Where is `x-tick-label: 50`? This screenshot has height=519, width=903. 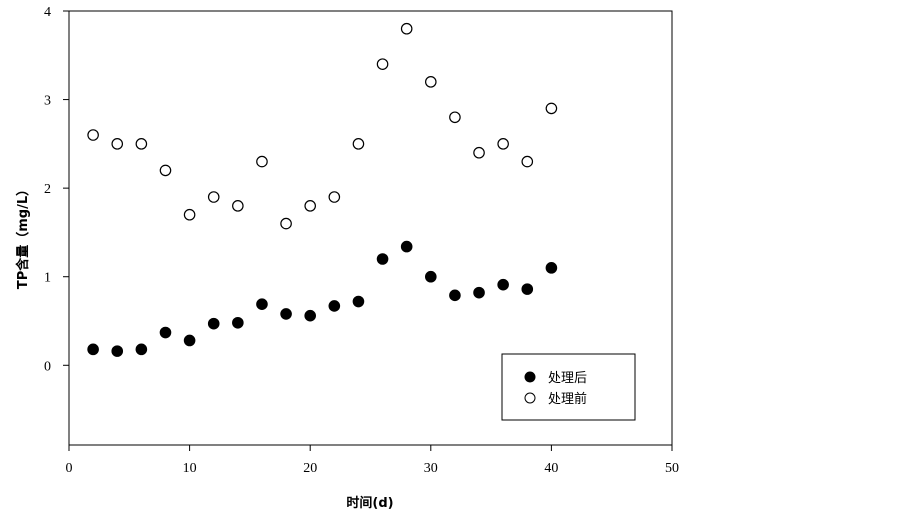
x-tick-label: 50 is located at coordinates (672, 468).